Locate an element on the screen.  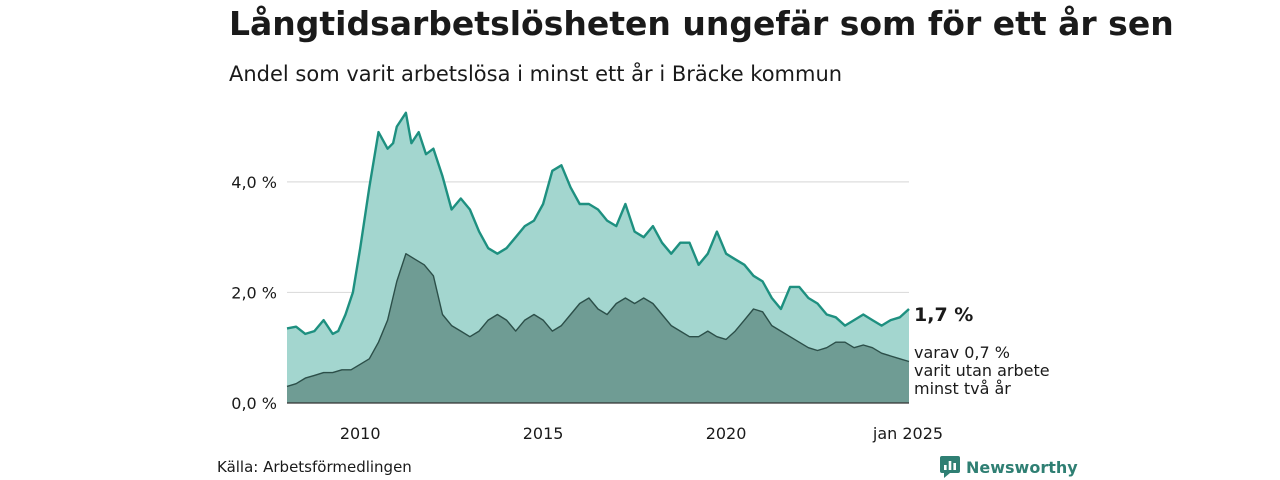
brand-logo: Newsworthy is located at coordinates (1009, 467).